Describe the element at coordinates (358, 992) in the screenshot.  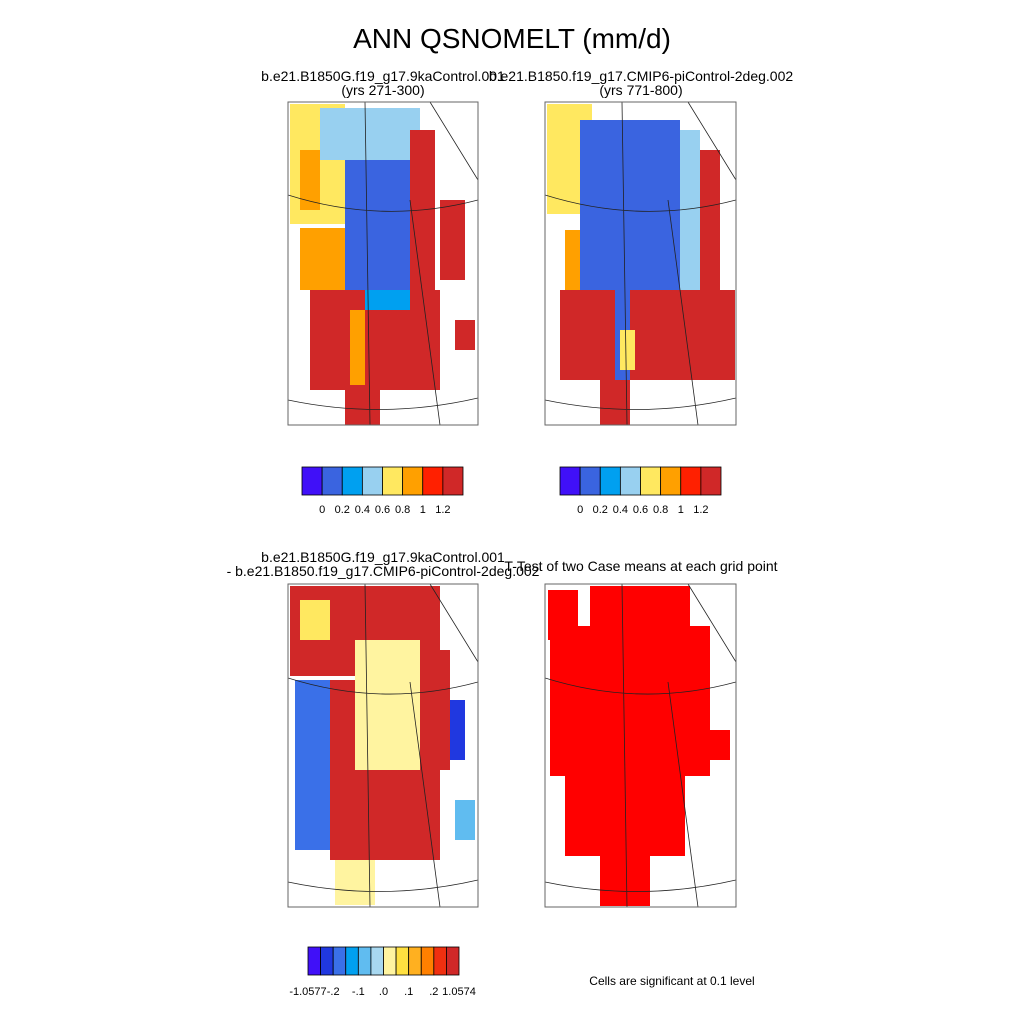
I see `colorbar-label: -.1` at that location.